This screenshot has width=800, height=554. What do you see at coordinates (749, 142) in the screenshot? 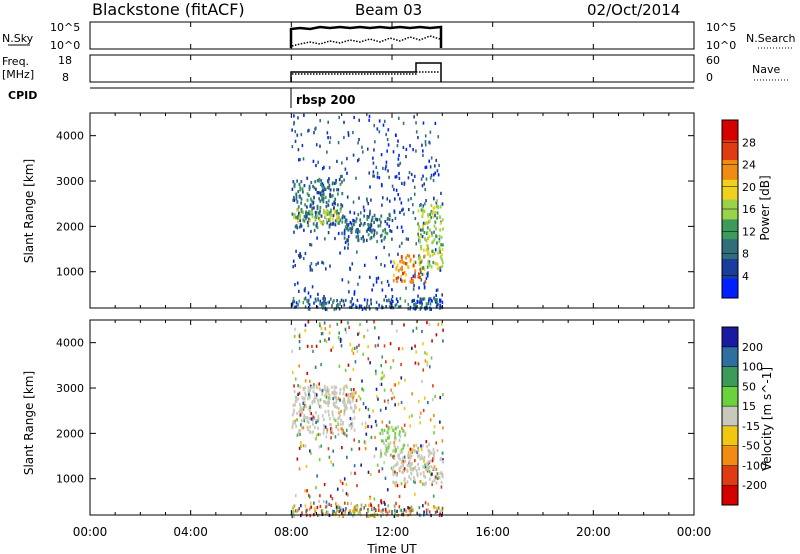
I see `colorbar-tick-label: 28` at bounding box center [749, 142].